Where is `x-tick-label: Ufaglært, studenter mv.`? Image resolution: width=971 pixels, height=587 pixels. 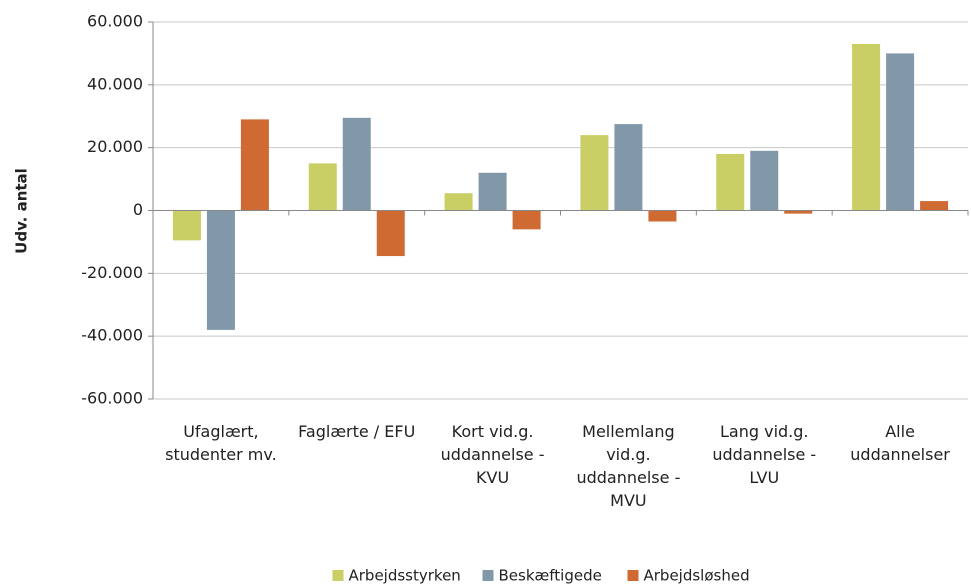
x-tick-label: Ufaglært, studenter mv. is located at coordinates (221, 443).